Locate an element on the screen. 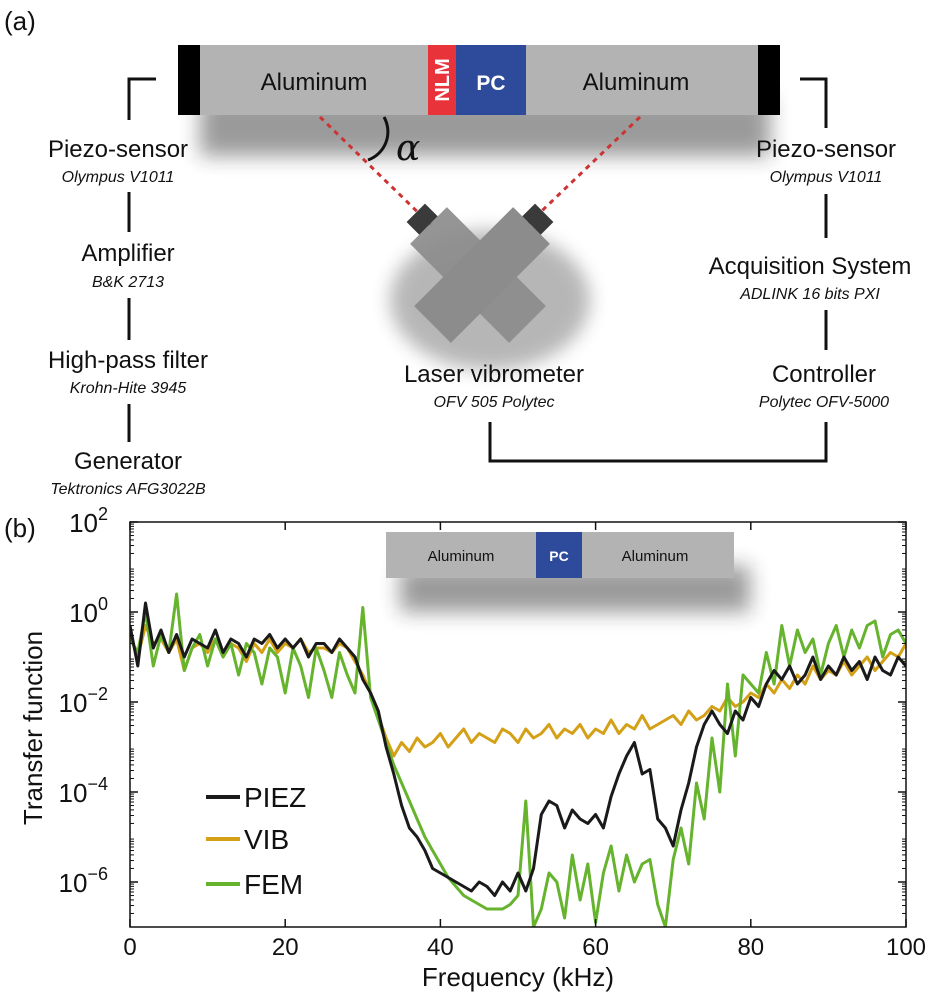 Image resolution: width=936 pixels, height=1003 pixels. x-tick-label-100: 100 is located at coordinates (906, 947).